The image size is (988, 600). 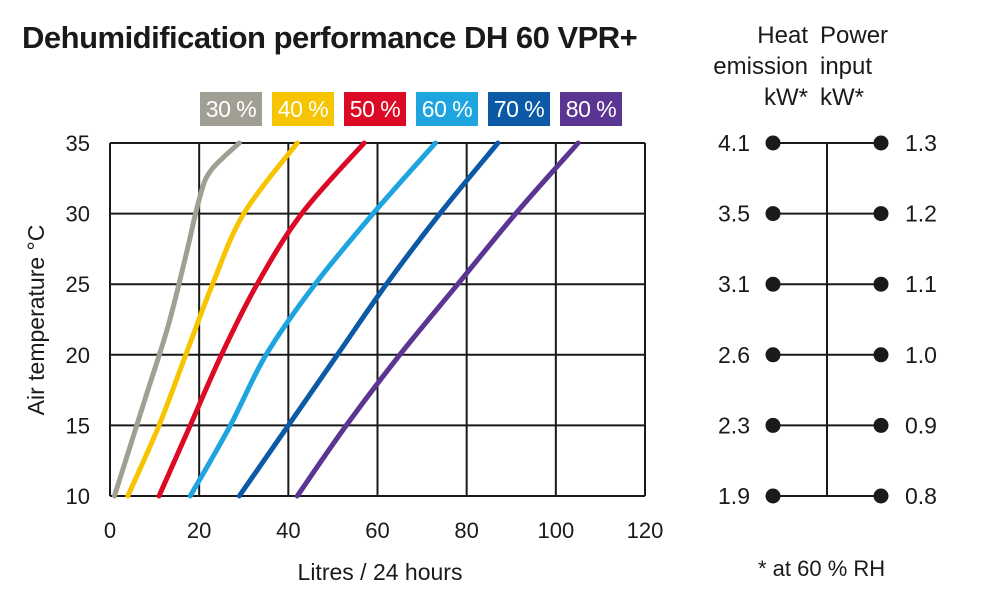 I want to click on heat-emission-value: 1.9, so click(x=734, y=496).